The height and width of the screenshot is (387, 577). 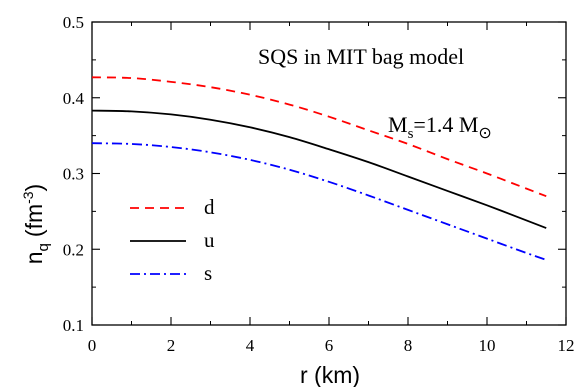 What do you see at coordinates (28, 197) in the screenshot?
I see `y-axis-label-exp: -3` at bounding box center [28, 197].